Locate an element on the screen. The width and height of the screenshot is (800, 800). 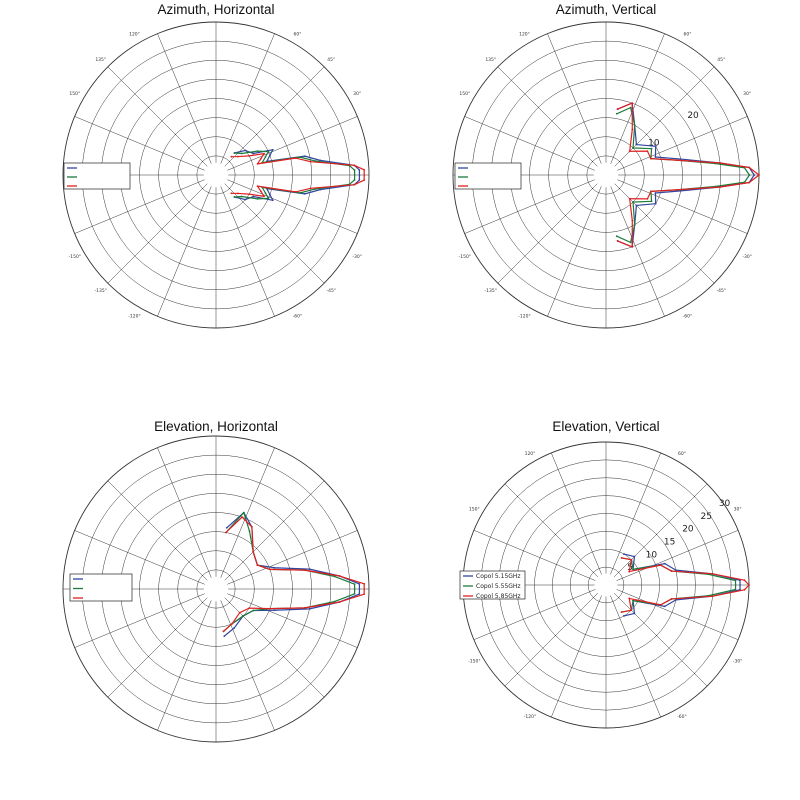
legend-box is located at coordinates (101, 587).